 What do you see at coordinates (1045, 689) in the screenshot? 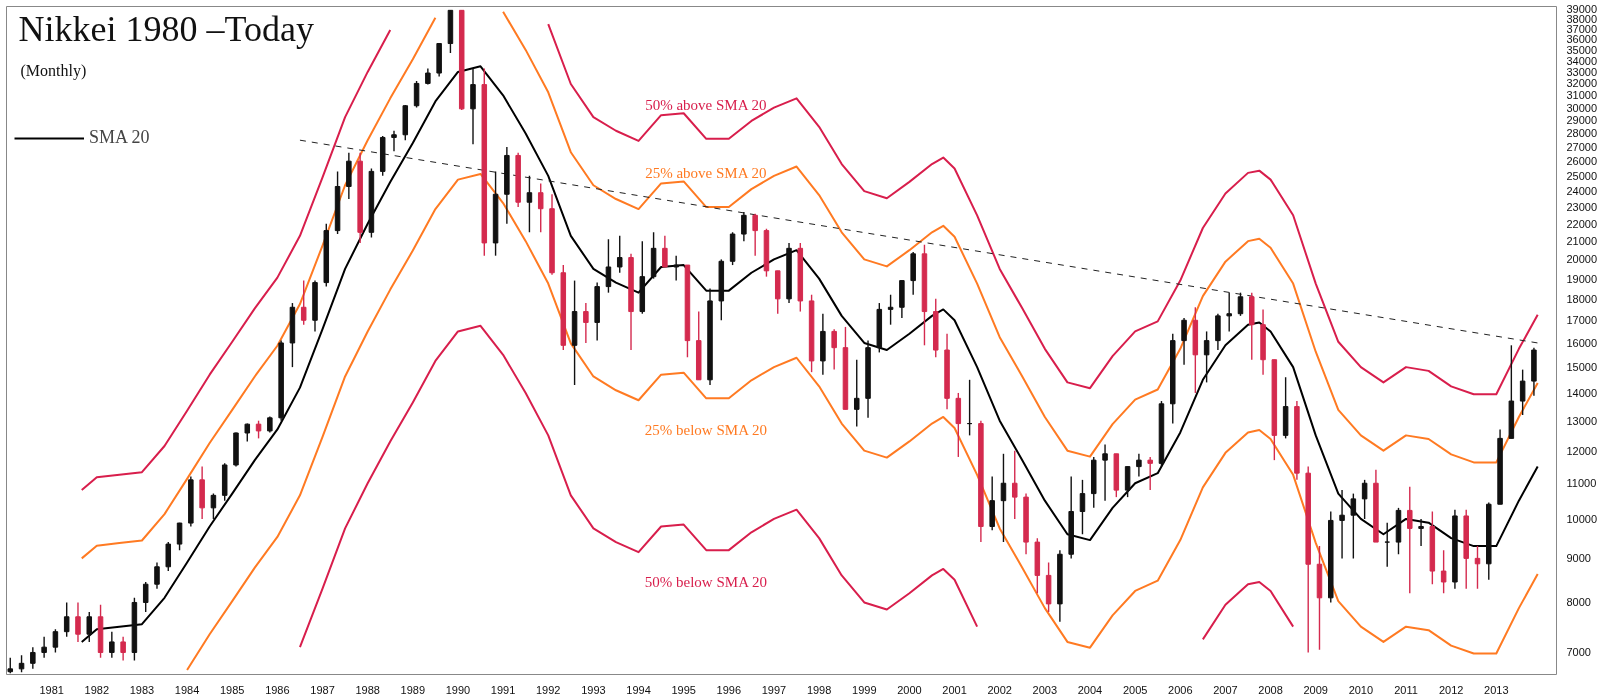
I see `x-tick-label: 2003` at bounding box center [1045, 689].